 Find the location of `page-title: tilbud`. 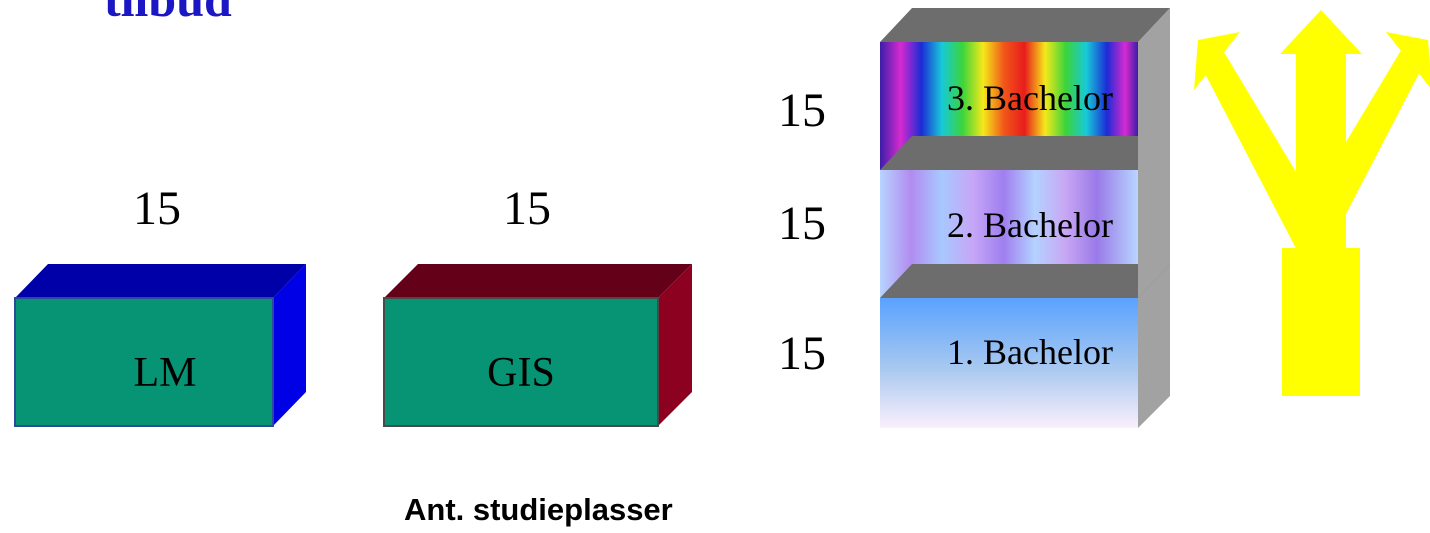

page-title: tilbud is located at coordinates (168, 12).